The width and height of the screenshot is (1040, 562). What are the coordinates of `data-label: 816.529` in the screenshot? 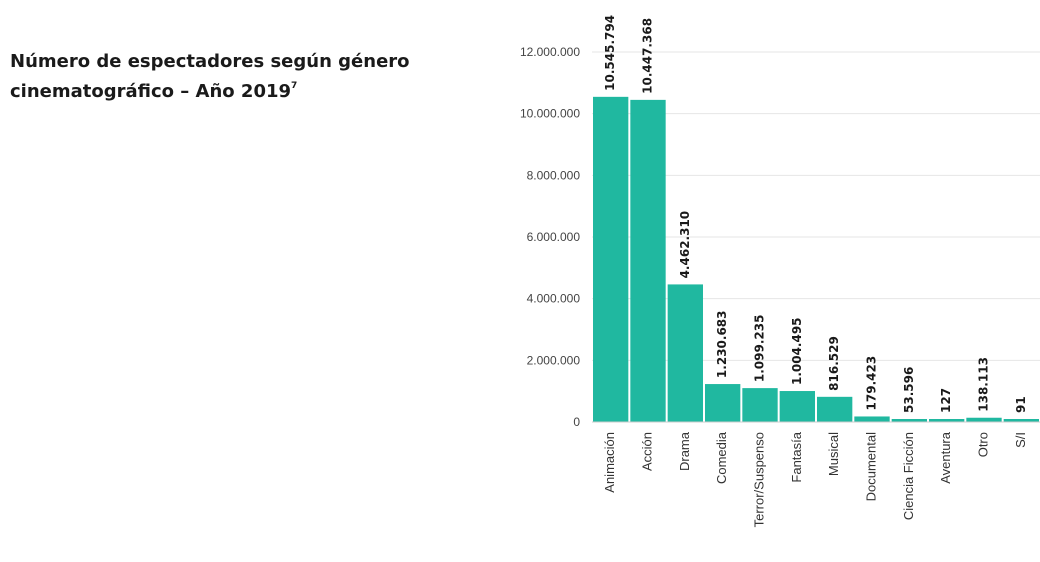 It's located at (834, 363).